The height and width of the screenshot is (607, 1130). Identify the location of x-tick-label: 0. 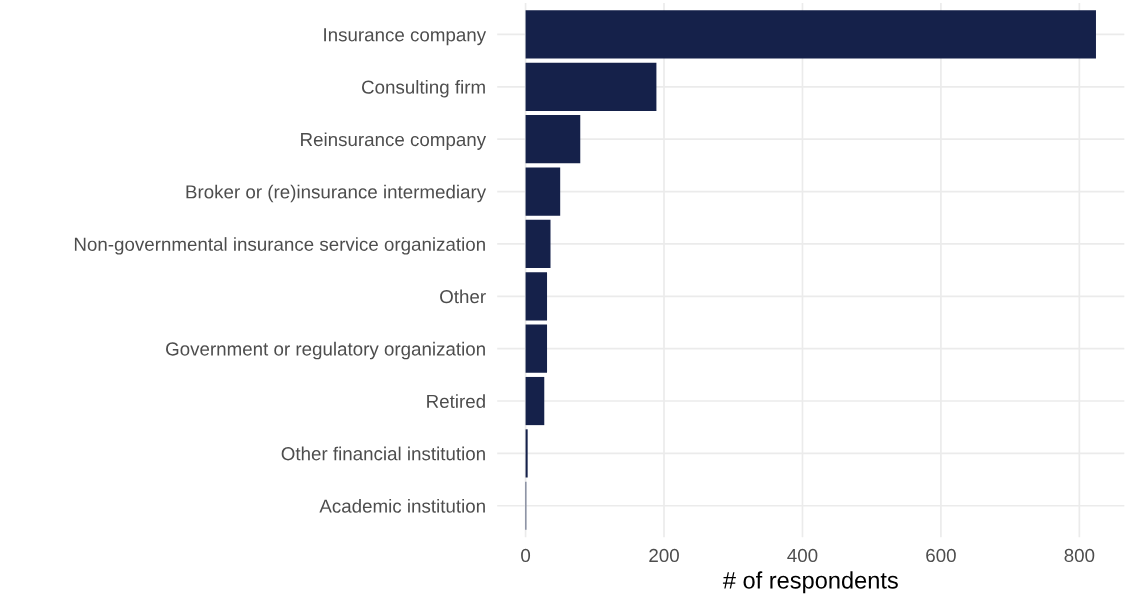
(526, 555).